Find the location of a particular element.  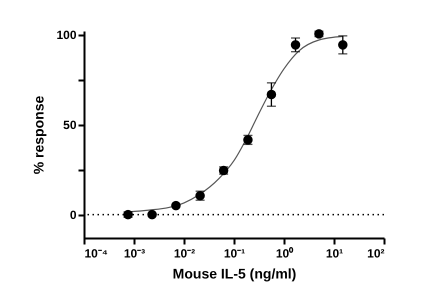

x-tick-label: 10⁰ is located at coordinates (285, 253).